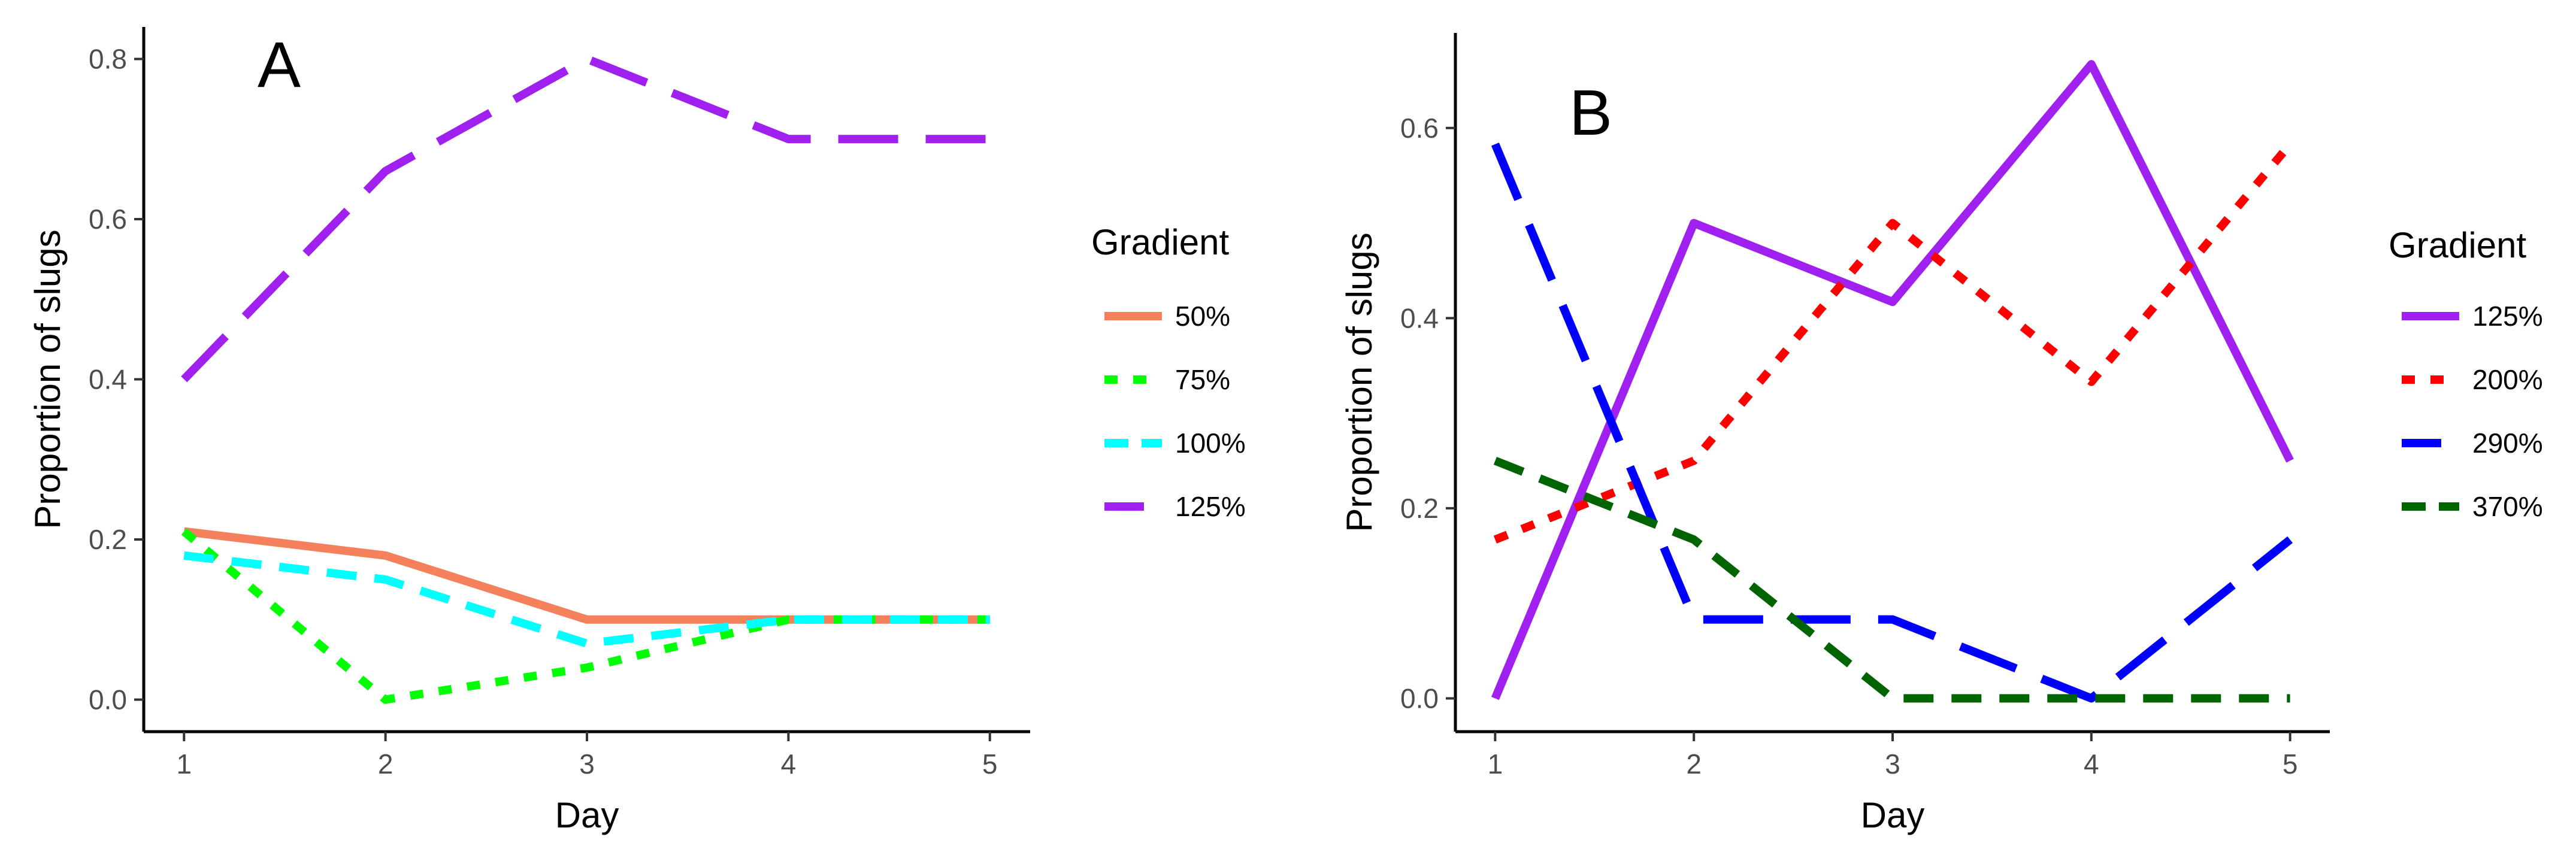 Image resolution: width=2576 pixels, height=858 pixels. What do you see at coordinates (586, 599) in the screenshot?
I see `series-line-100pct` at bounding box center [586, 599].